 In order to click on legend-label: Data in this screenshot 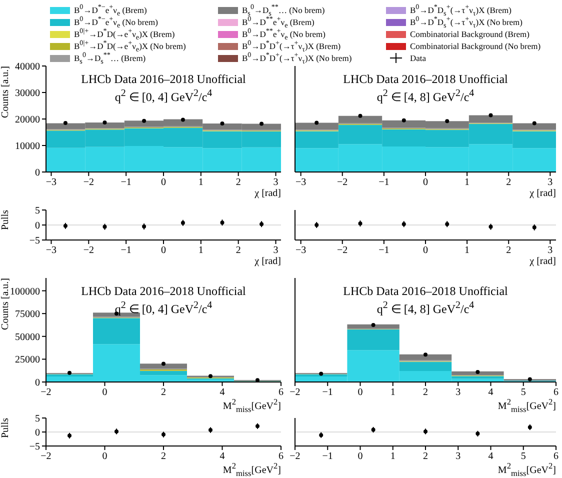, I will do `click(418, 58)`.